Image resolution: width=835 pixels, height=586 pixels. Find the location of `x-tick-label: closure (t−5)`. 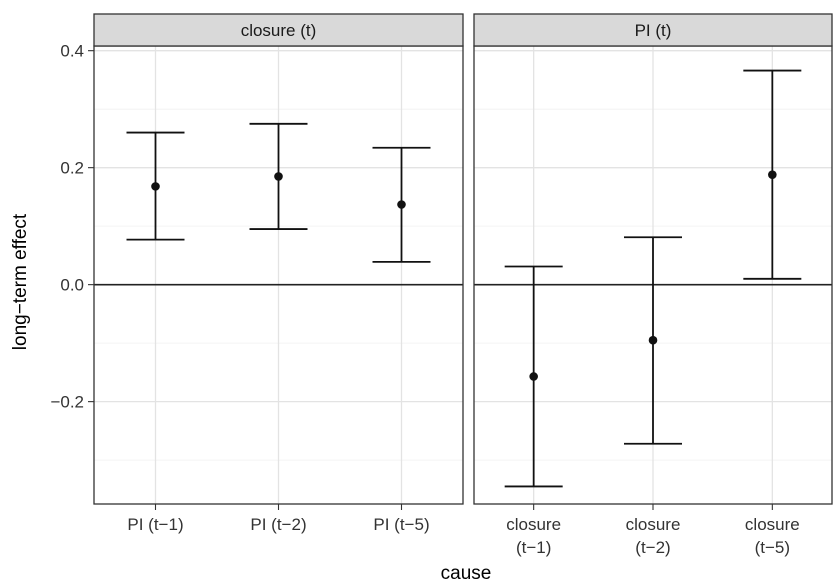

x-tick-label: closure (t−5) is located at coordinates (772, 536).